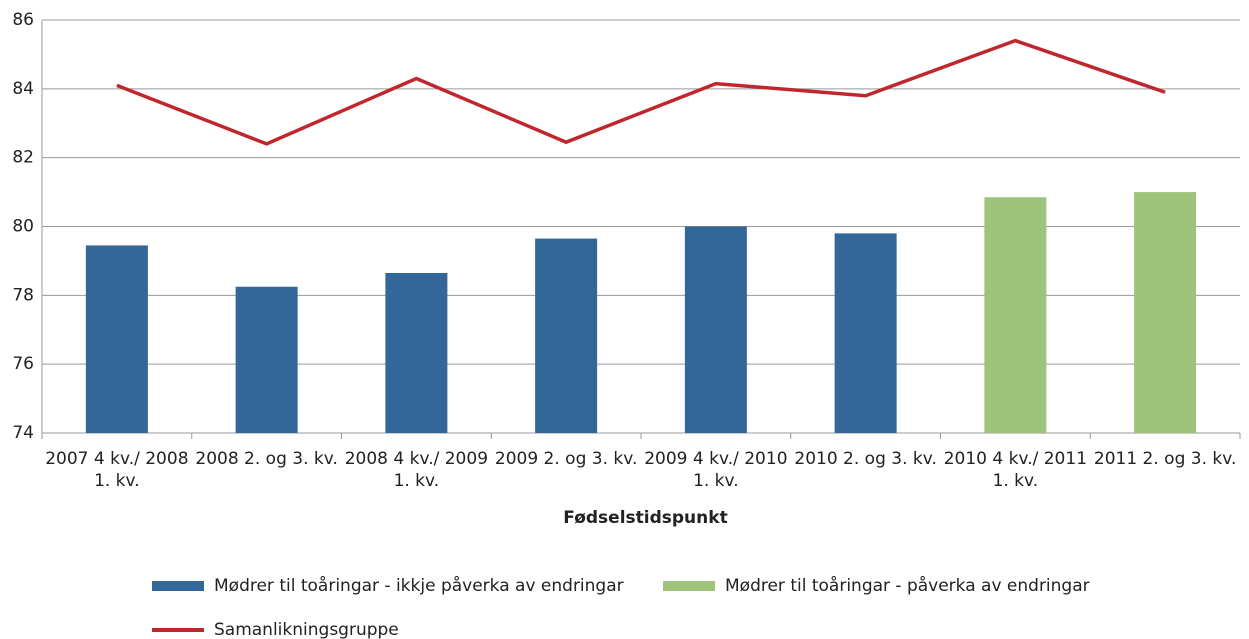  Describe the element at coordinates (23, 364) in the screenshot. I see `y-tick-label: 76` at that location.